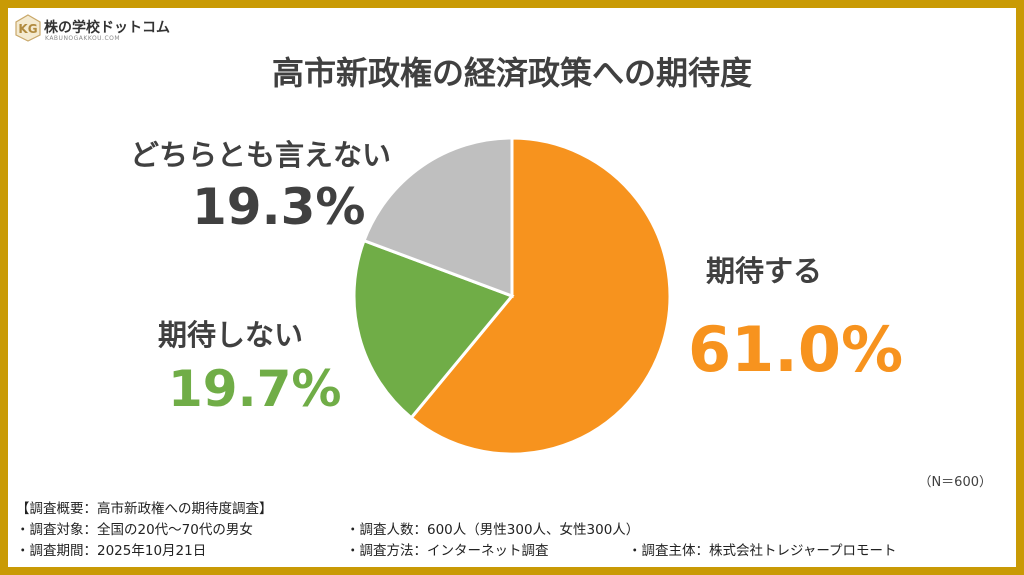 This screenshot has height=575, width=1024. I want to click on slice-value-expect: 61.0%, so click(796, 349).